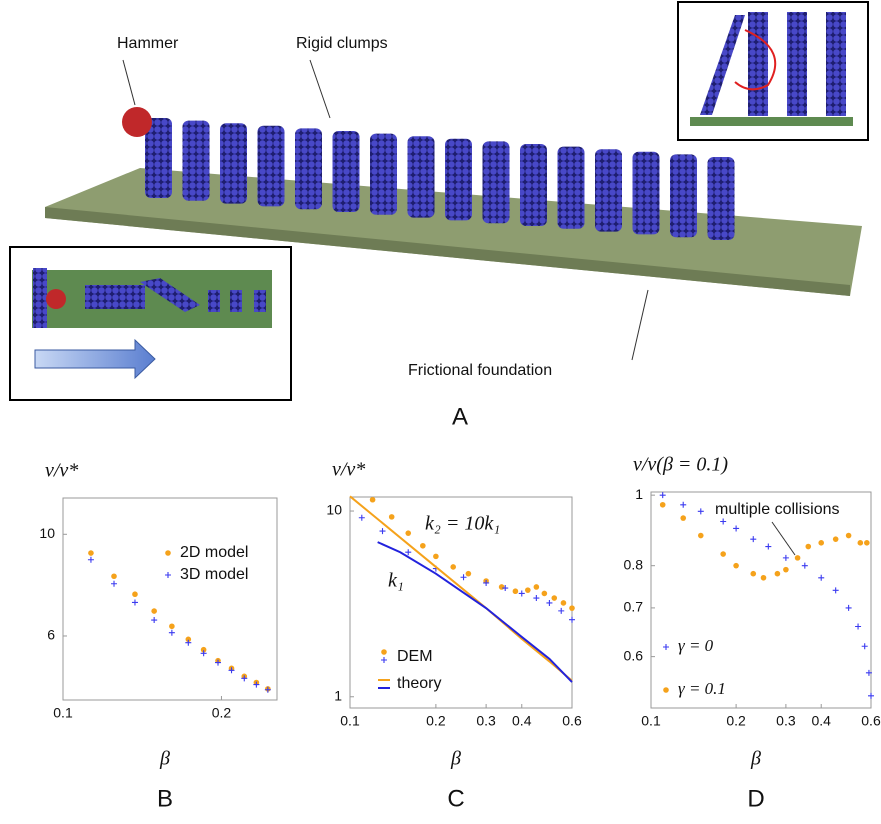 The height and width of the screenshot is (824, 881). I want to click on legend-label: theory, so click(419, 683).